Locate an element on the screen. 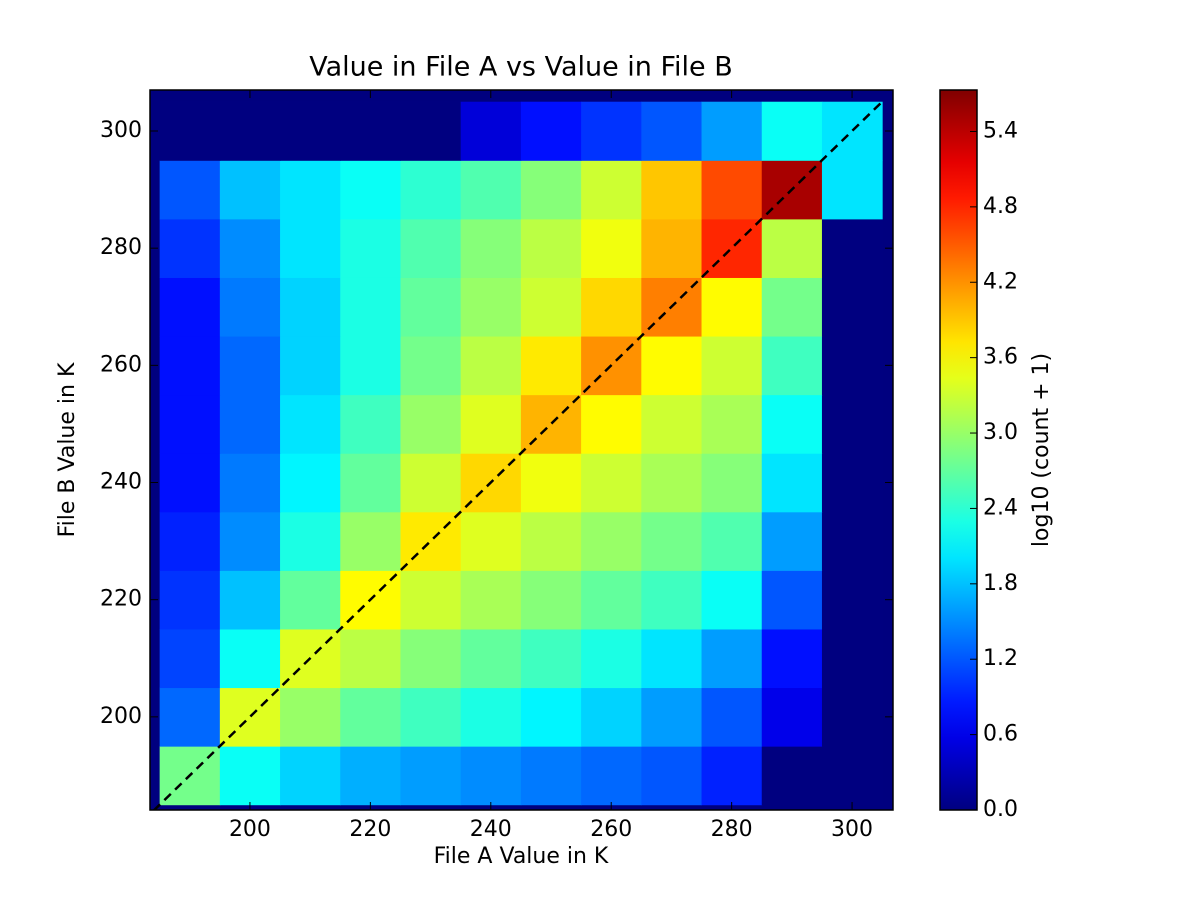 Image resolution: width=1200 pixels, height=900 pixels. colorbar-tick-label: 0.0 is located at coordinates (1000, 809).